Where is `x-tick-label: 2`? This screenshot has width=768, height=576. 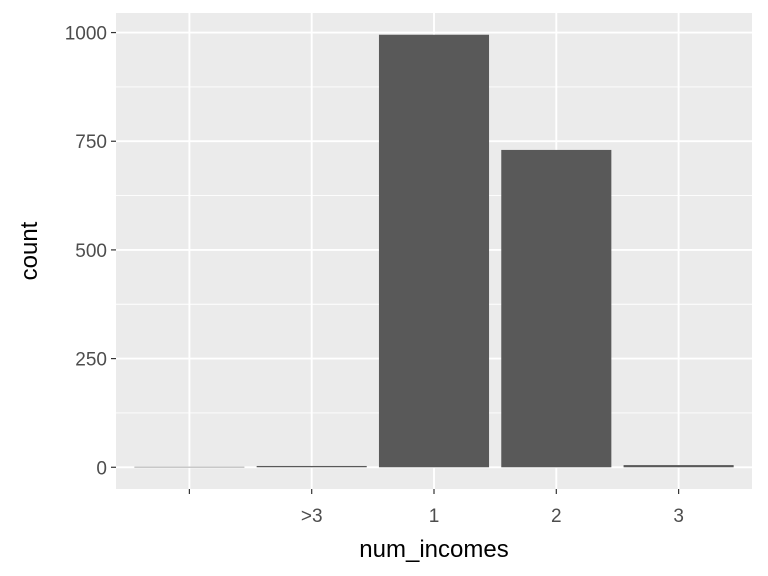 x-tick-label: 2 is located at coordinates (556, 516).